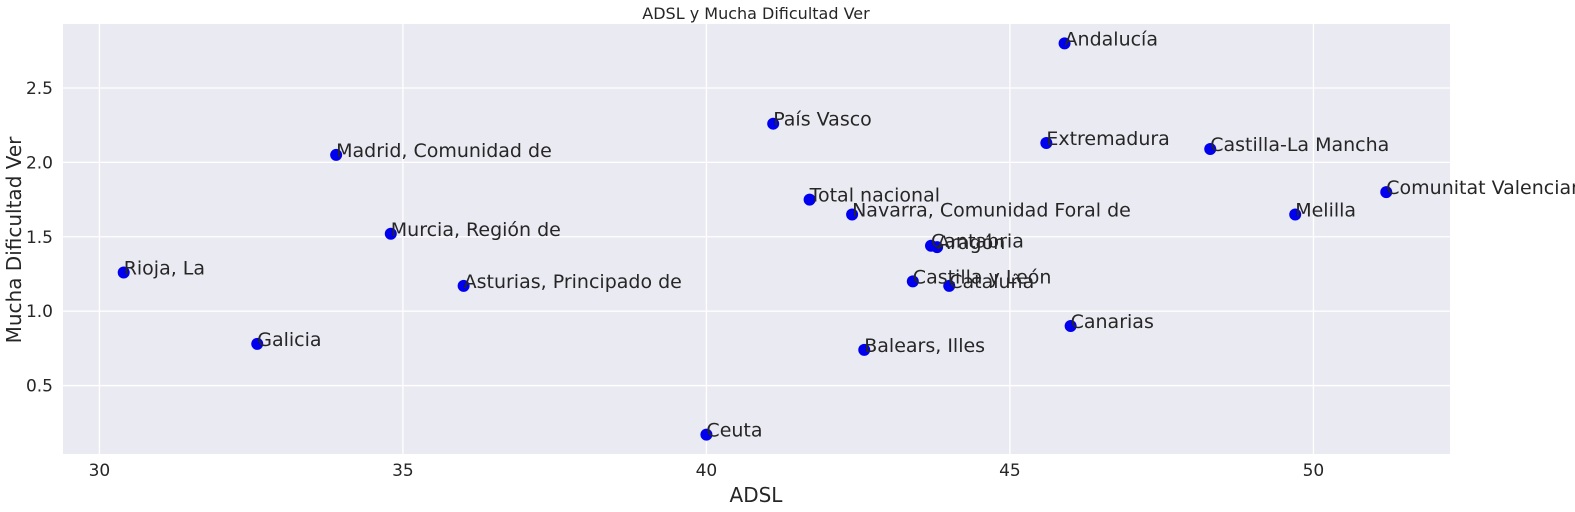 Image resolution: width=1575 pixels, height=512 pixels. I want to click on point-label: Rioja, La, so click(164, 268).